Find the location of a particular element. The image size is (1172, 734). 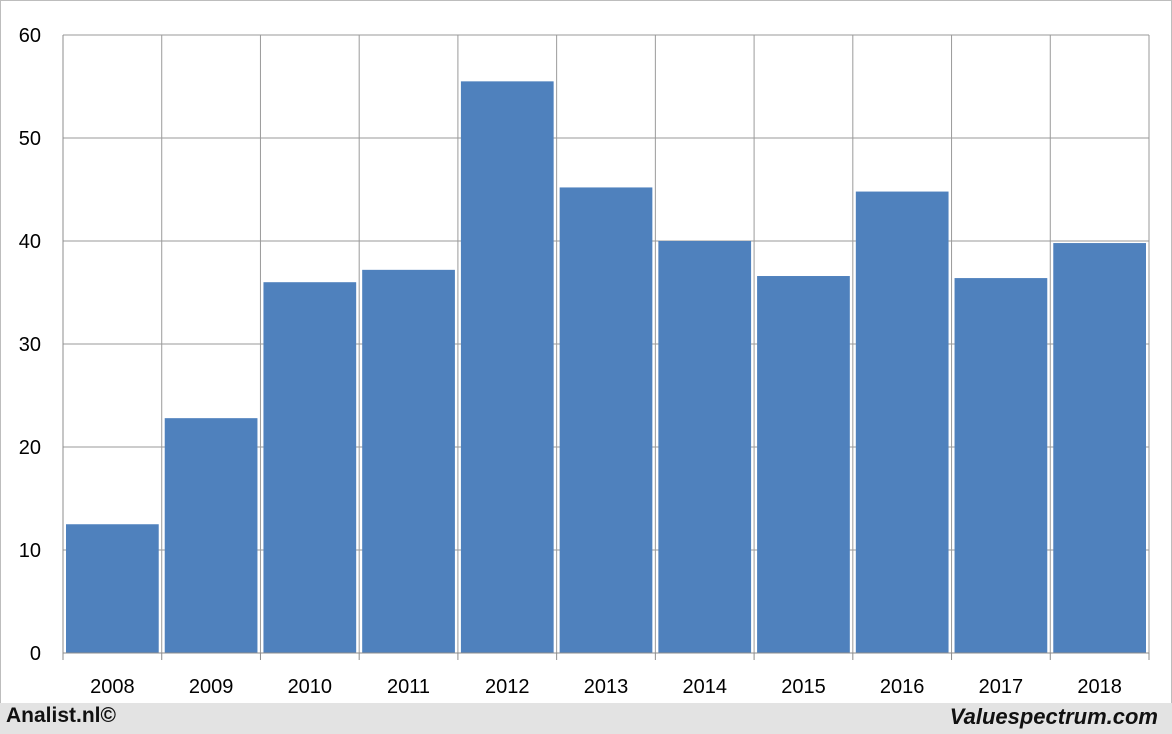

x-tick-label: 2009 is located at coordinates (211, 687).